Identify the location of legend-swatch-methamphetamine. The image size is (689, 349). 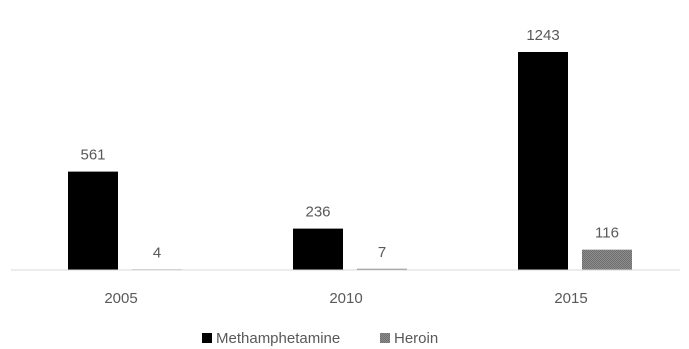
(207, 338).